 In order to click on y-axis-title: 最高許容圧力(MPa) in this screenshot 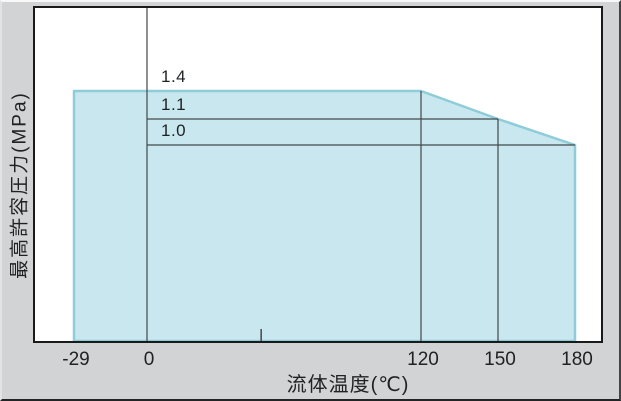, I will do `click(20, 185)`.